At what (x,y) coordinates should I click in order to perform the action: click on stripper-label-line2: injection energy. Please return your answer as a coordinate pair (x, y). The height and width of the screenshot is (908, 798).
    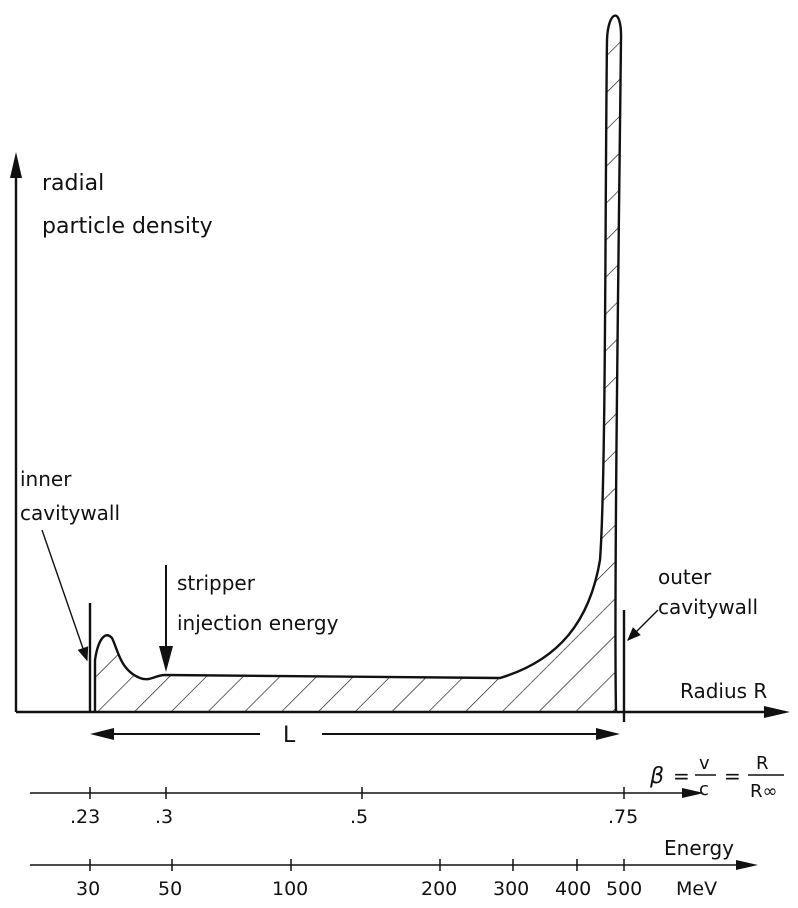
    Looking at the image, I should click on (258, 623).